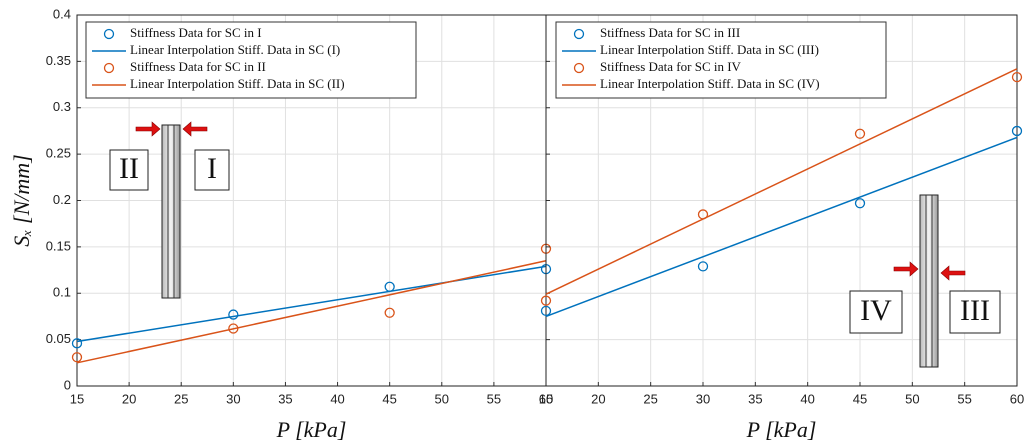 This screenshot has height=445, width=1028. What do you see at coordinates (67, 384) in the screenshot?
I see `y-tick-label: 0` at bounding box center [67, 384].